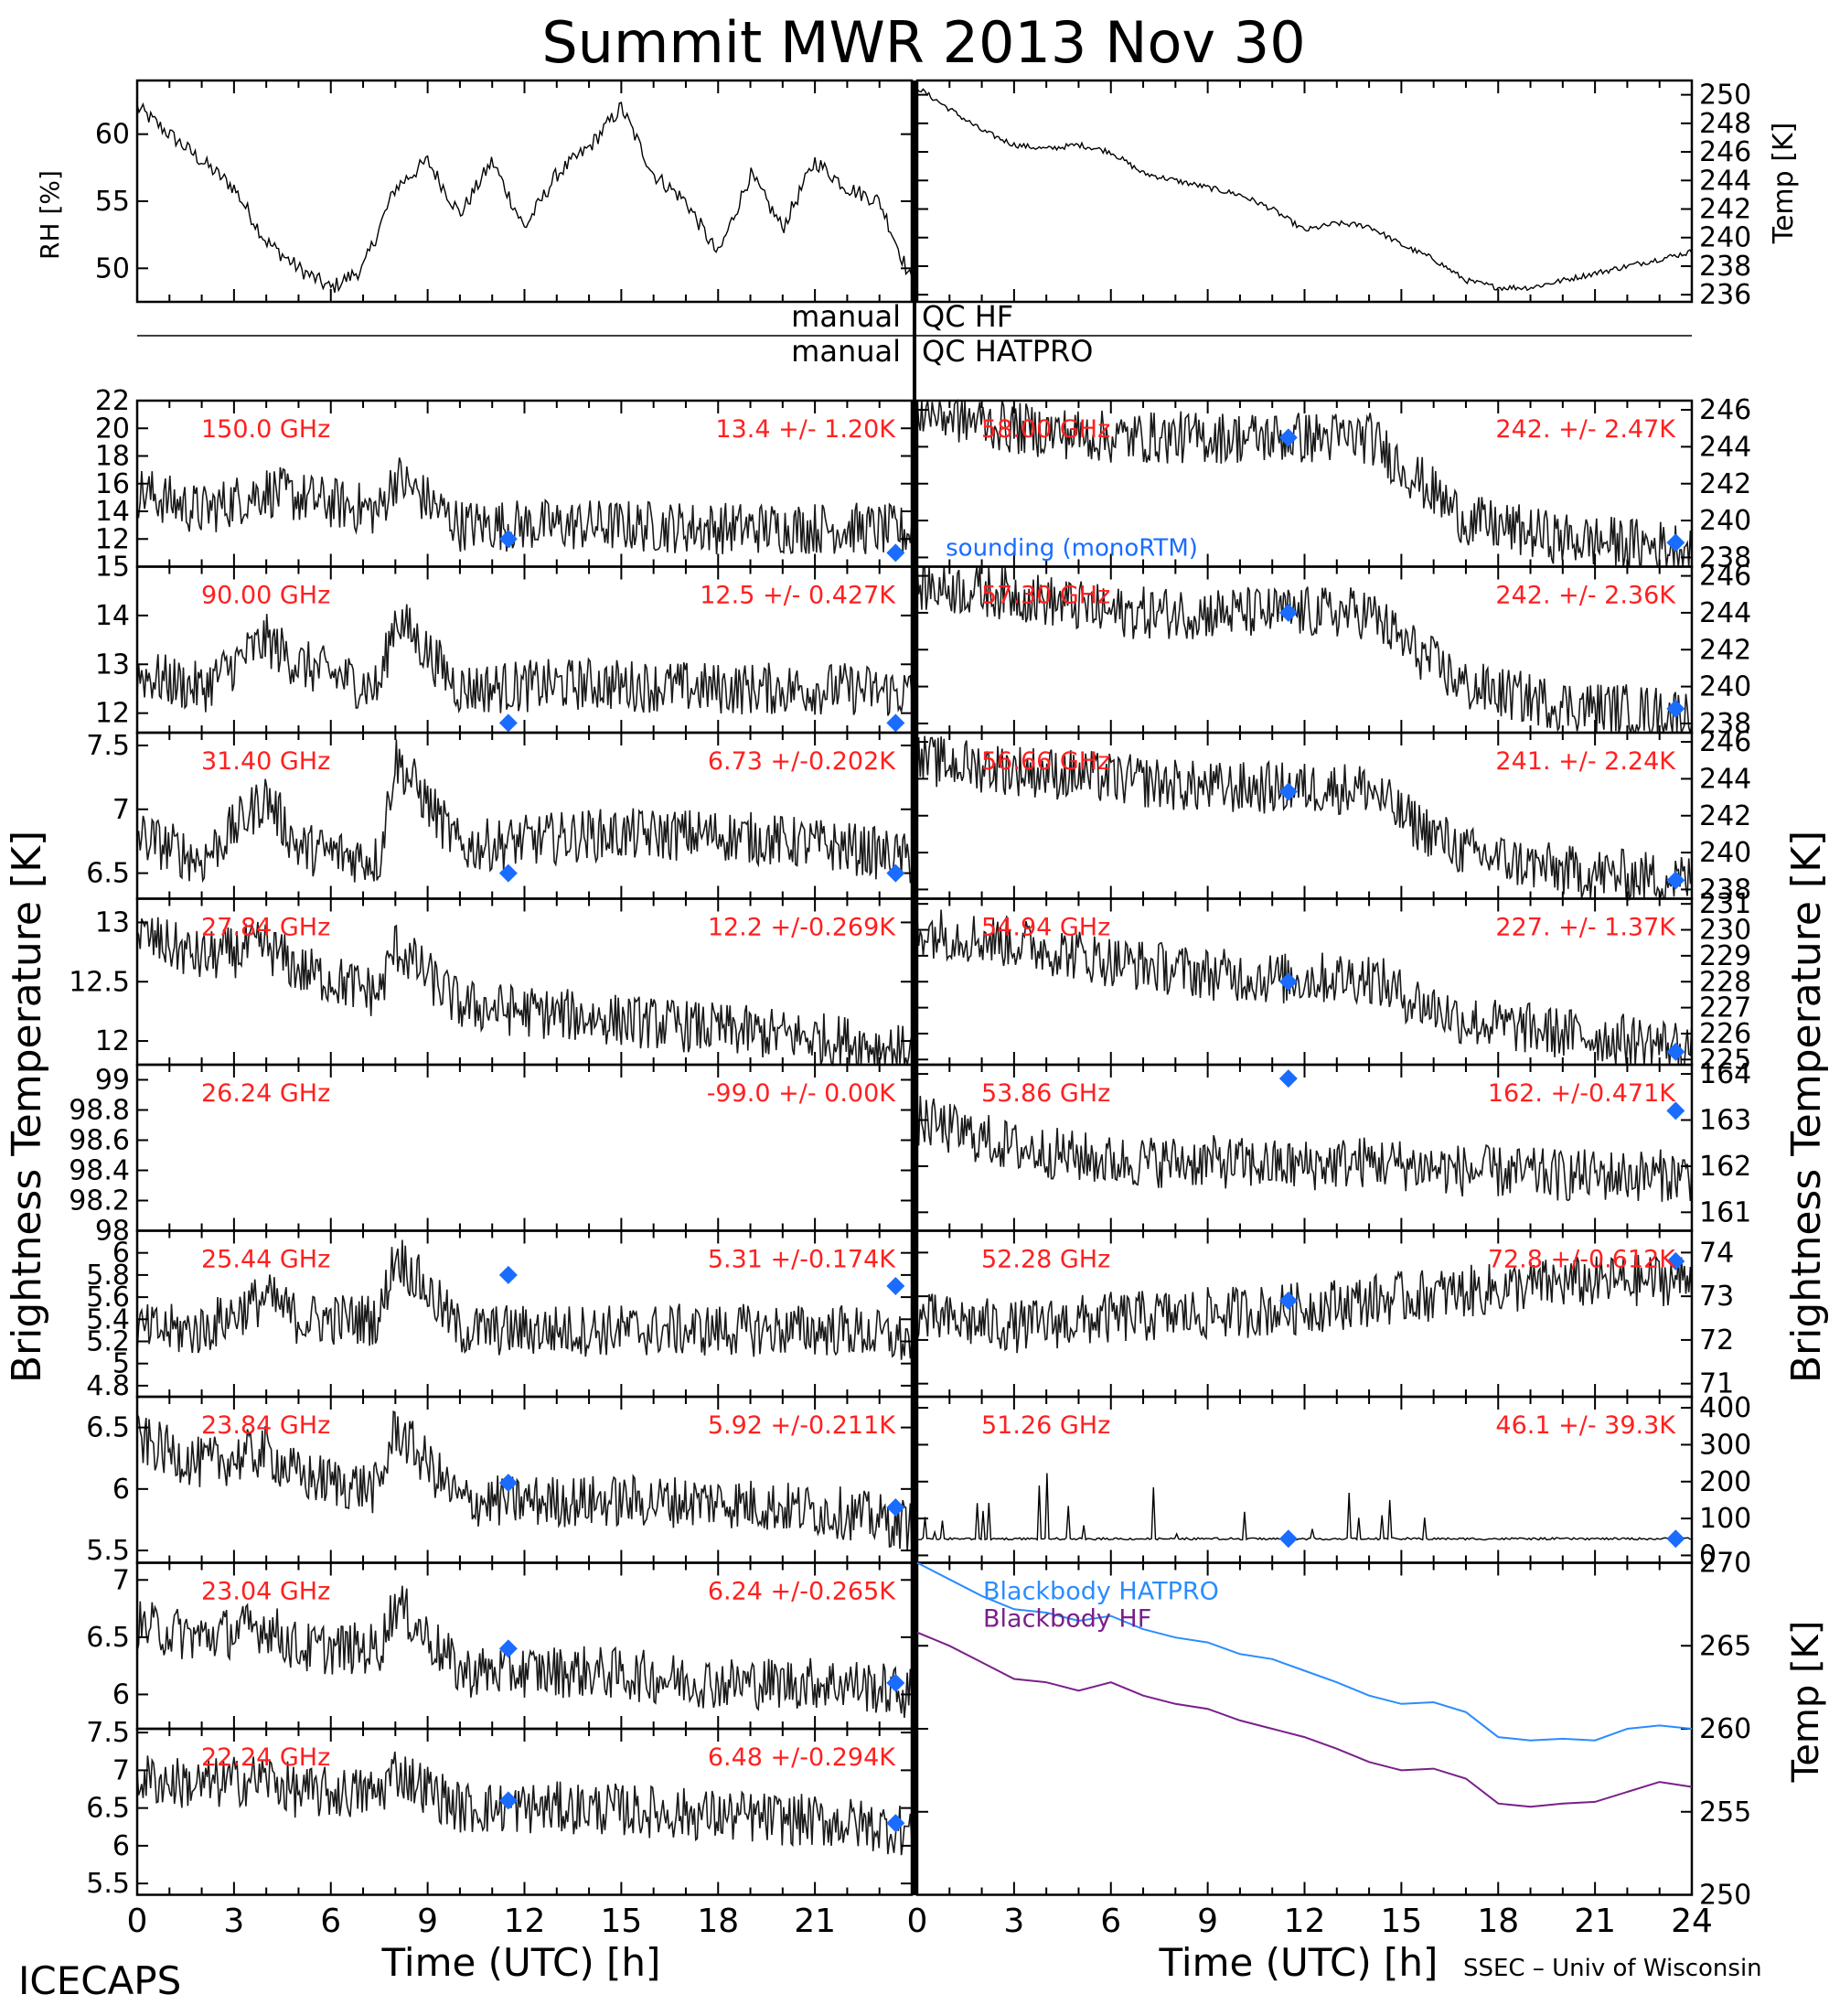  What do you see at coordinates (1725, 484) in the screenshot?
I see `panel-r1-ytick-label: 242` at bounding box center [1725, 484].